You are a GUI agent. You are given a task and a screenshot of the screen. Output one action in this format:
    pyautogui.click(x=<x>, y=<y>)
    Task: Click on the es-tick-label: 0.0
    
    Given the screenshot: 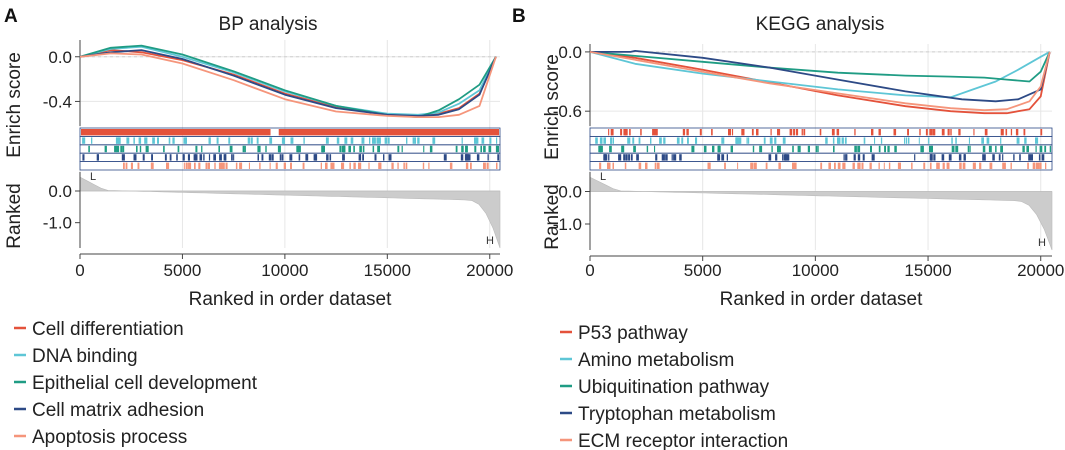 What is the action you would take?
    pyautogui.click(x=60, y=57)
    